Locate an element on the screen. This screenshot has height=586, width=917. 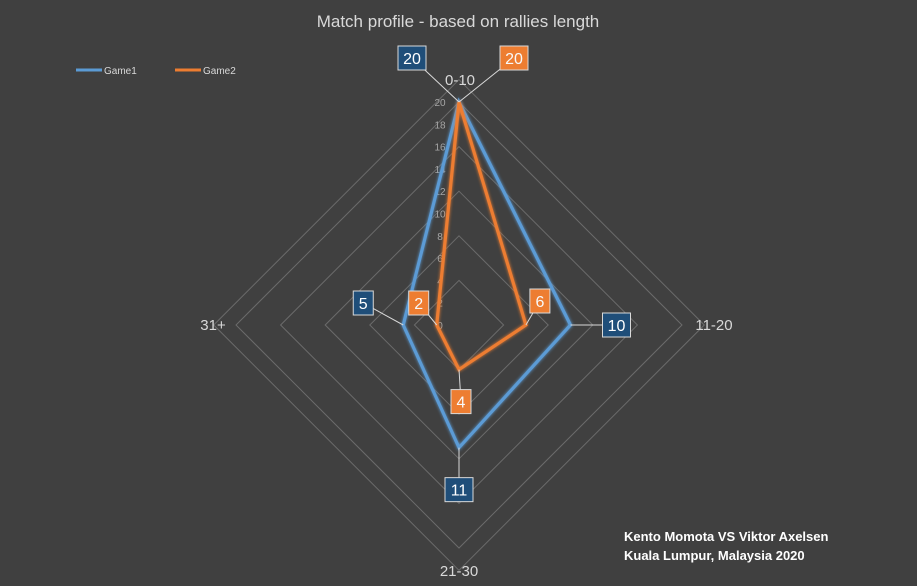
data-label-game2: 4 is located at coordinates (461, 403).